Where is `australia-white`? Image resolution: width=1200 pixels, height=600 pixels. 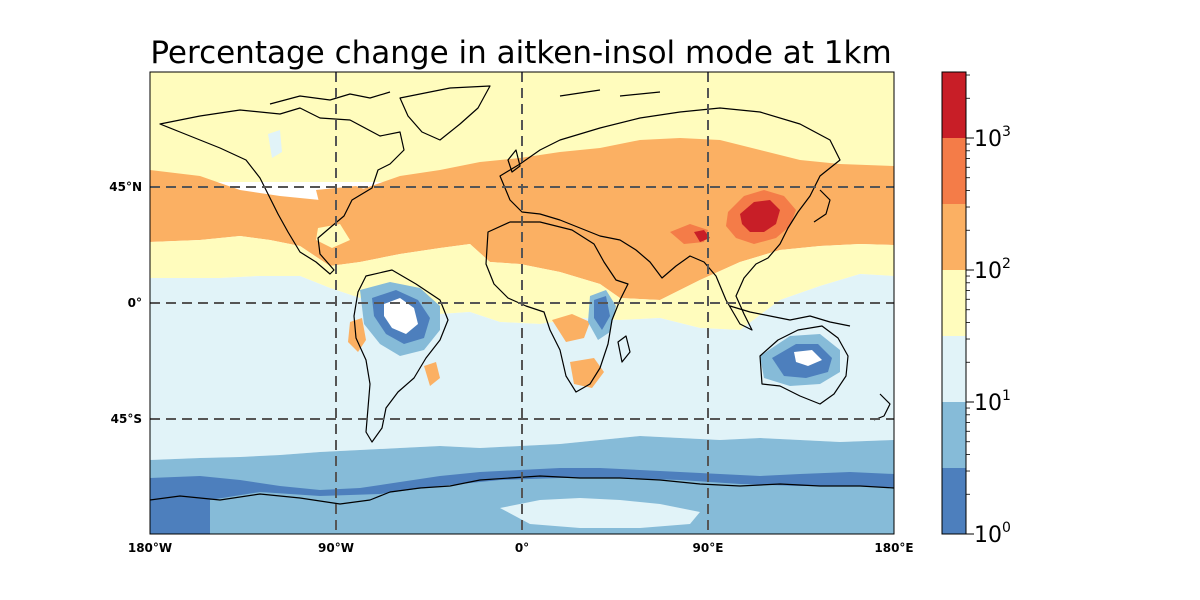 australia-white is located at coordinates (808, 358).